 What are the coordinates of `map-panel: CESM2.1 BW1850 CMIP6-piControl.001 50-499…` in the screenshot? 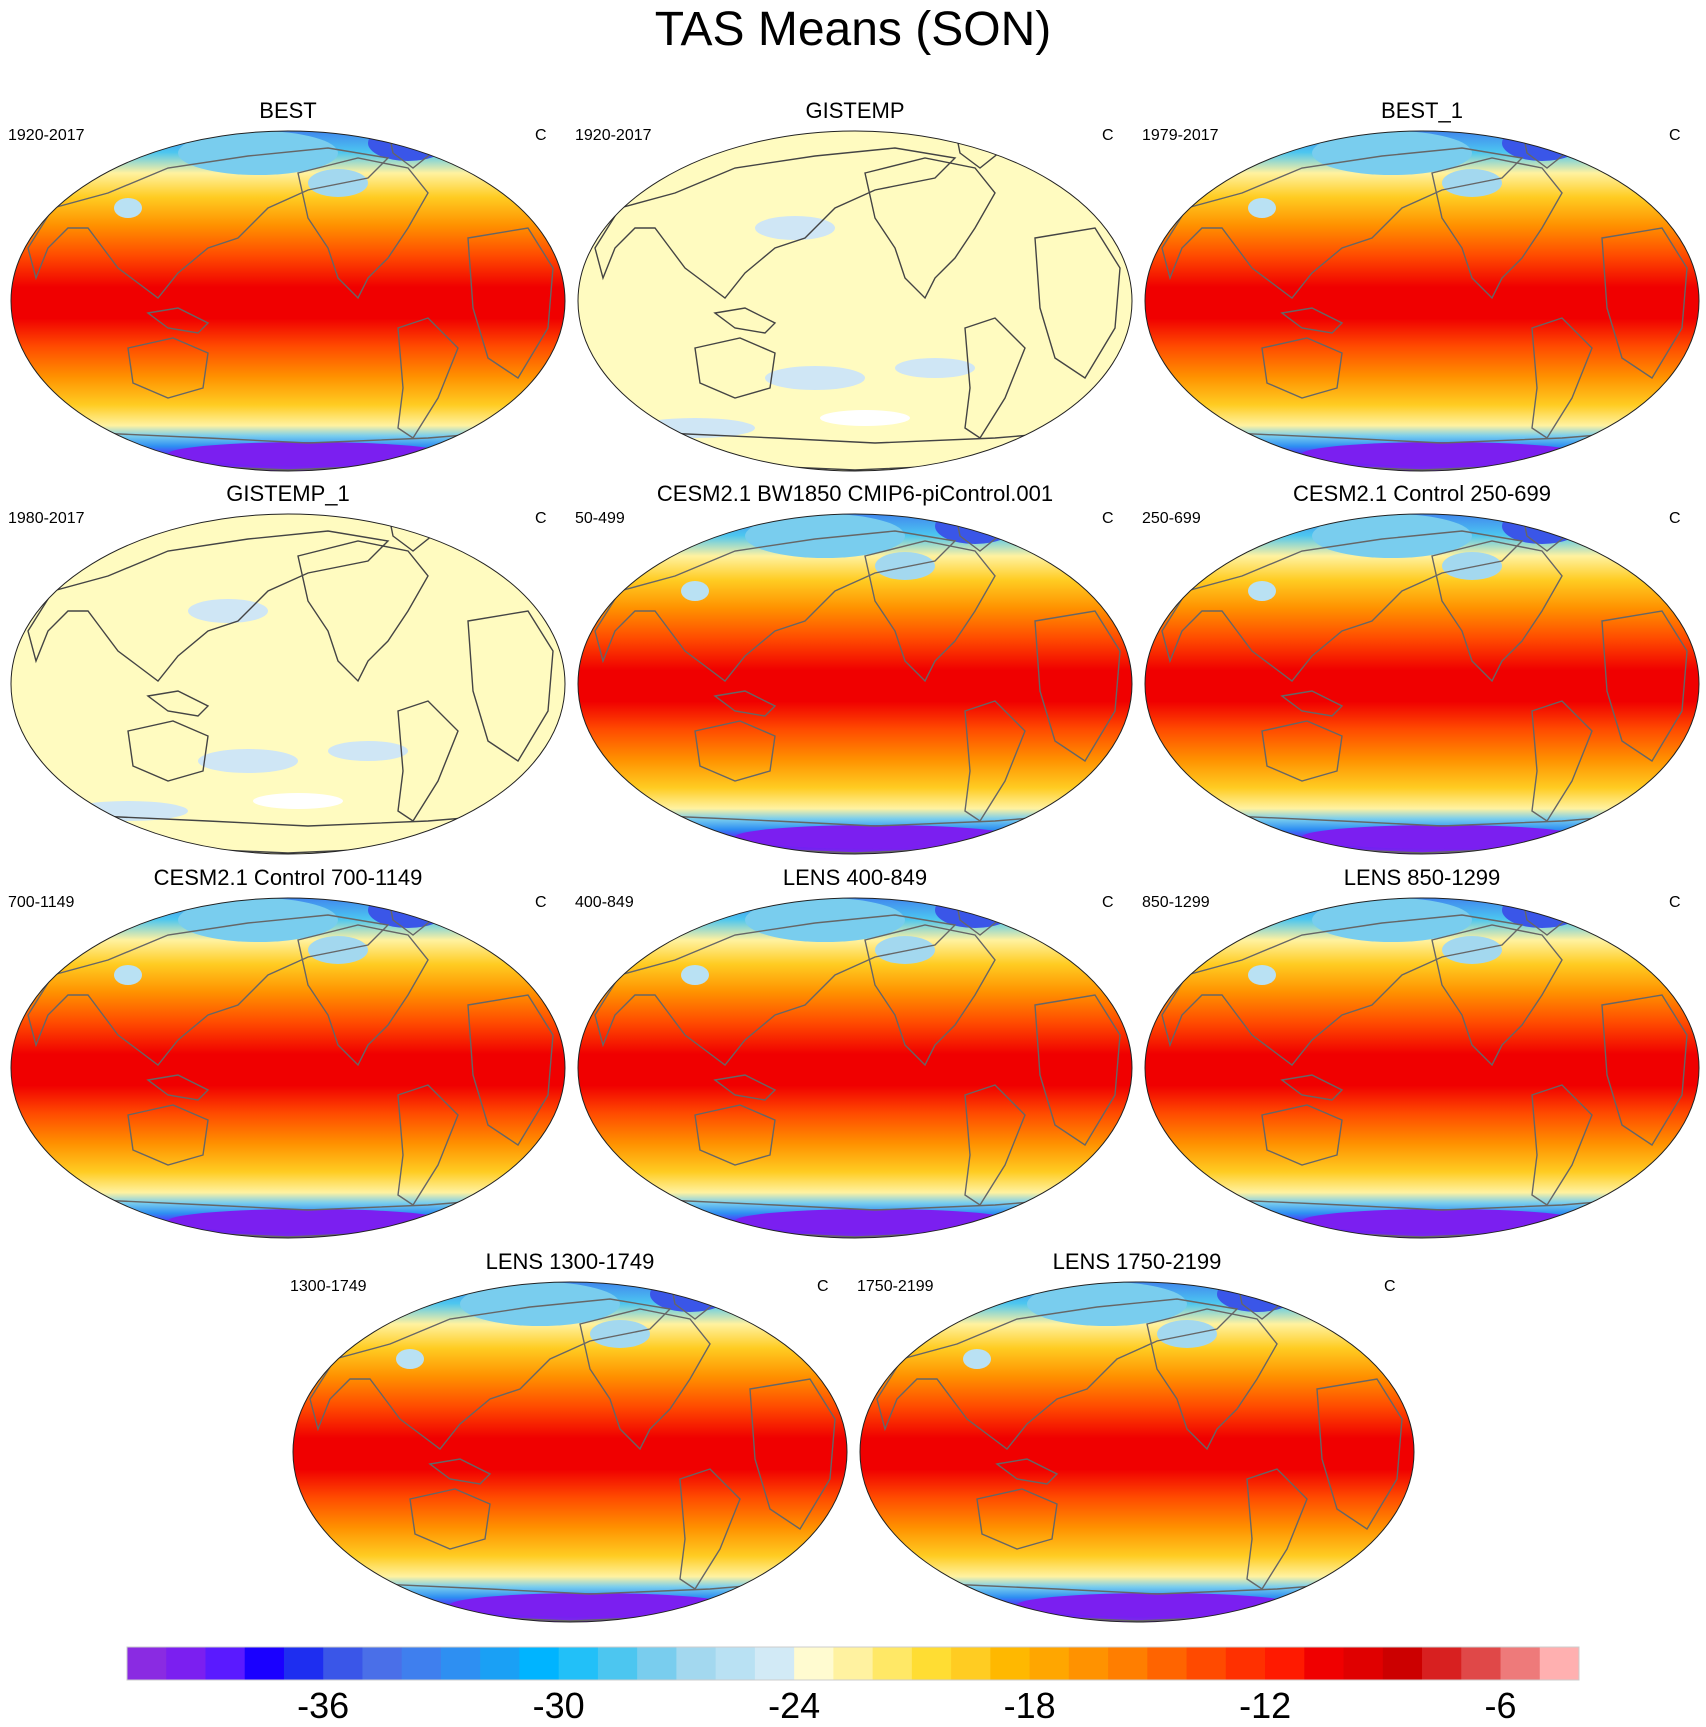 It's located at (855, 668).